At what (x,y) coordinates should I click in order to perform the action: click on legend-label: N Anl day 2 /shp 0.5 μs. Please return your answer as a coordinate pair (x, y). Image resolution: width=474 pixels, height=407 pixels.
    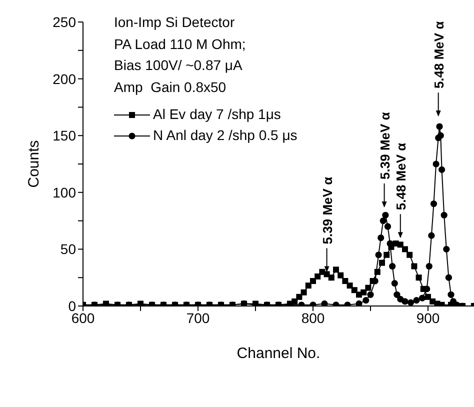
    Looking at the image, I should click on (225, 135).